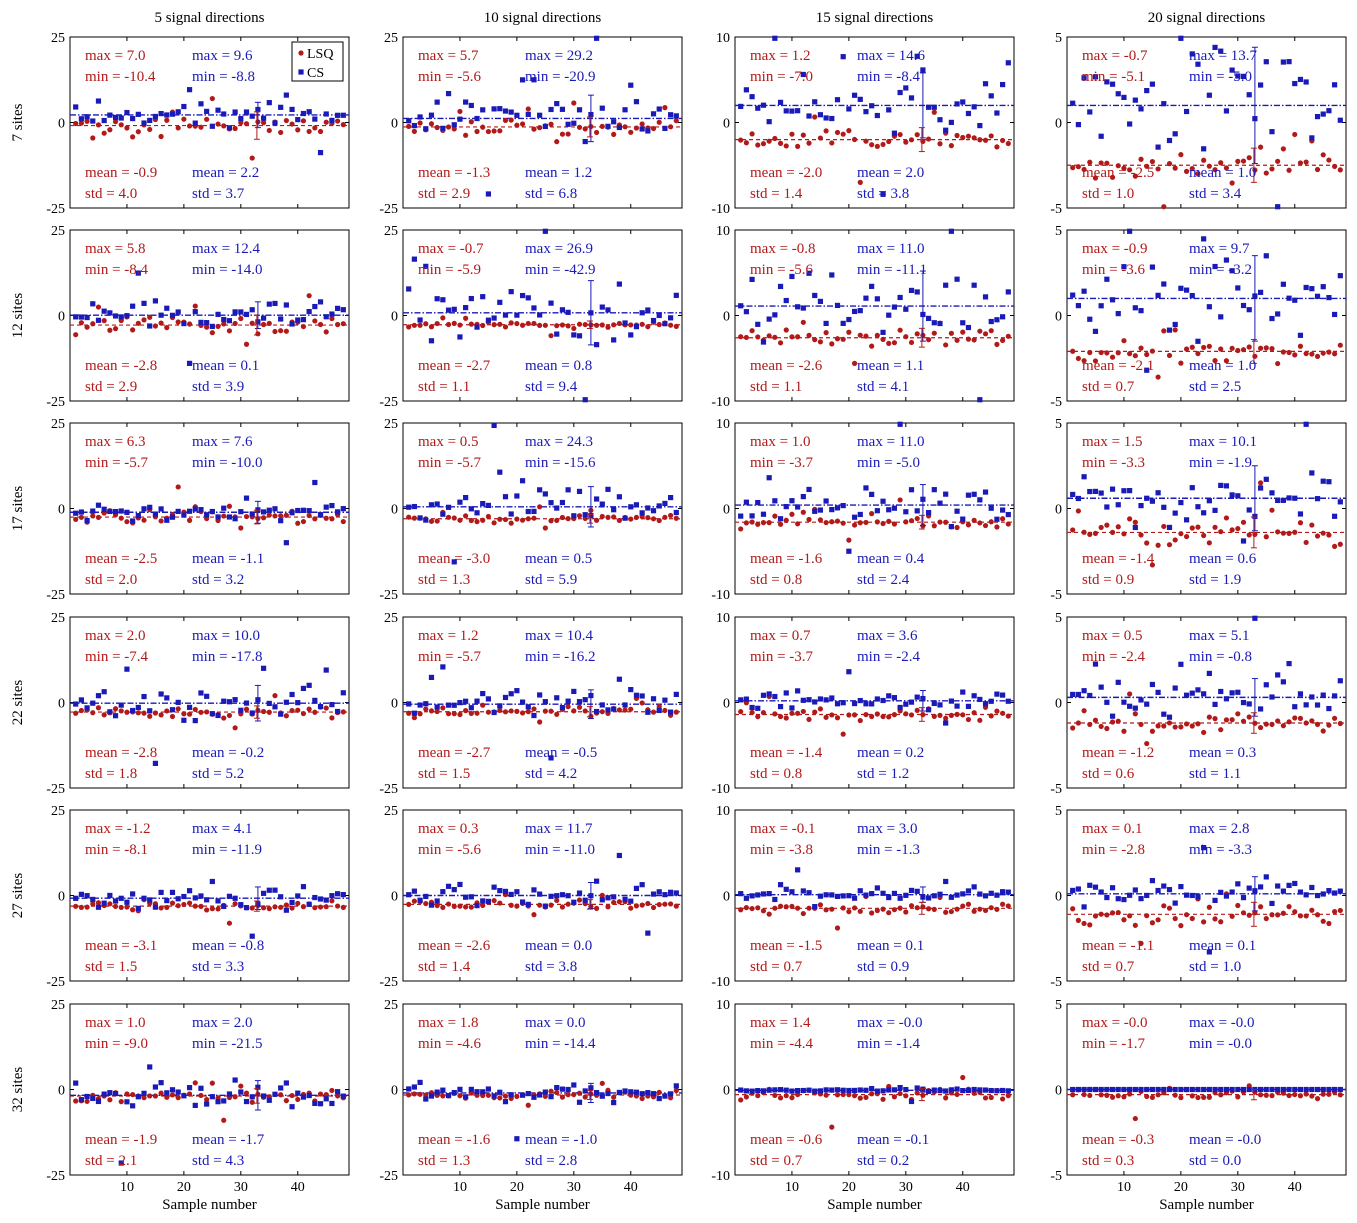 The height and width of the screenshot is (1223, 1357). I want to click on cs-mean-label: mean = 1.2, so click(558, 173).